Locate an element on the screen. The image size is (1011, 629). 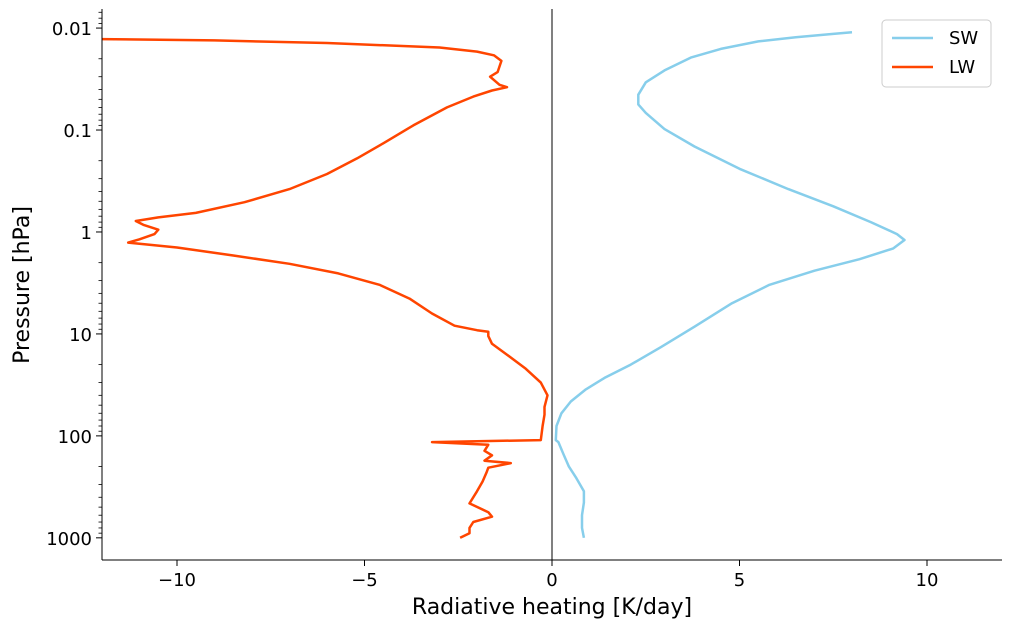
y-ticks: 0.01 0.1 1 10 100 1000 is located at coordinates (74, 280).